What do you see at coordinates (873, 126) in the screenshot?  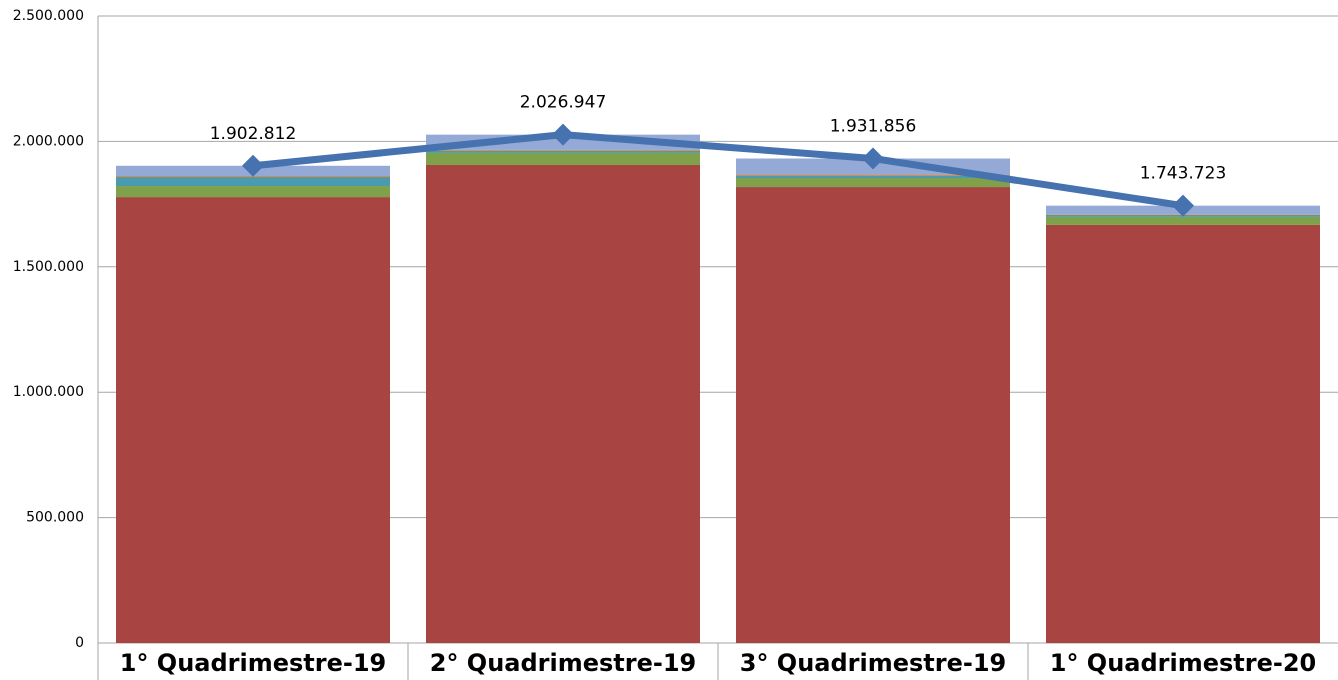 I see `data-label: 1.931.856` at bounding box center [873, 126].